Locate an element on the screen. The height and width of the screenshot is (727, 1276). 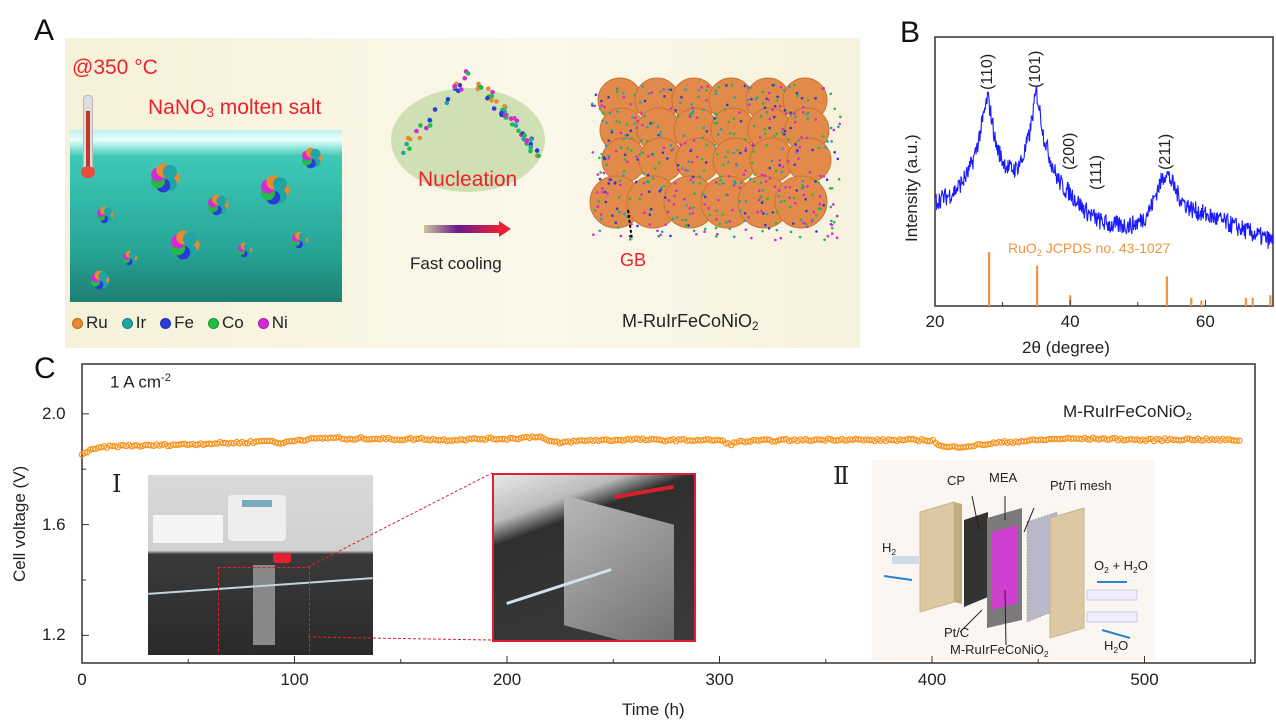
voltage-series is located at coordinates (660, 445).